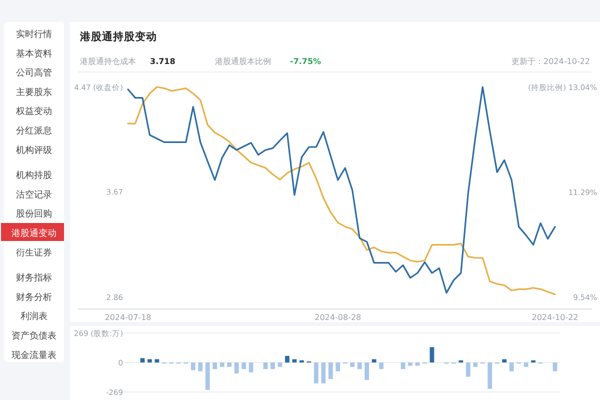  What do you see at coordinates (34, 233) in the screenshot?
I see `category-label: 港股通变动` at bounding box center [34, 233].